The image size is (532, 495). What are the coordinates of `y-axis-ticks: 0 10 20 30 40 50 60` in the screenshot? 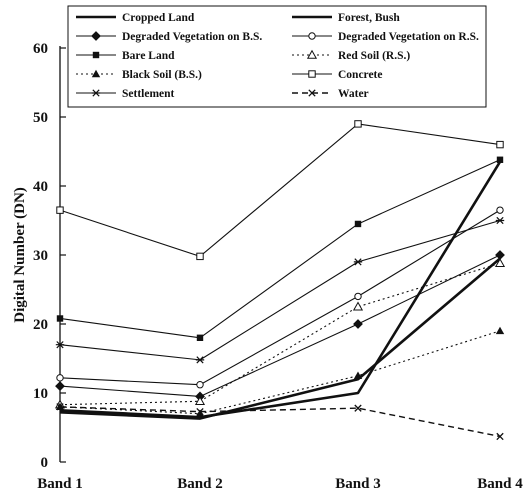 It's located at (49, 256).